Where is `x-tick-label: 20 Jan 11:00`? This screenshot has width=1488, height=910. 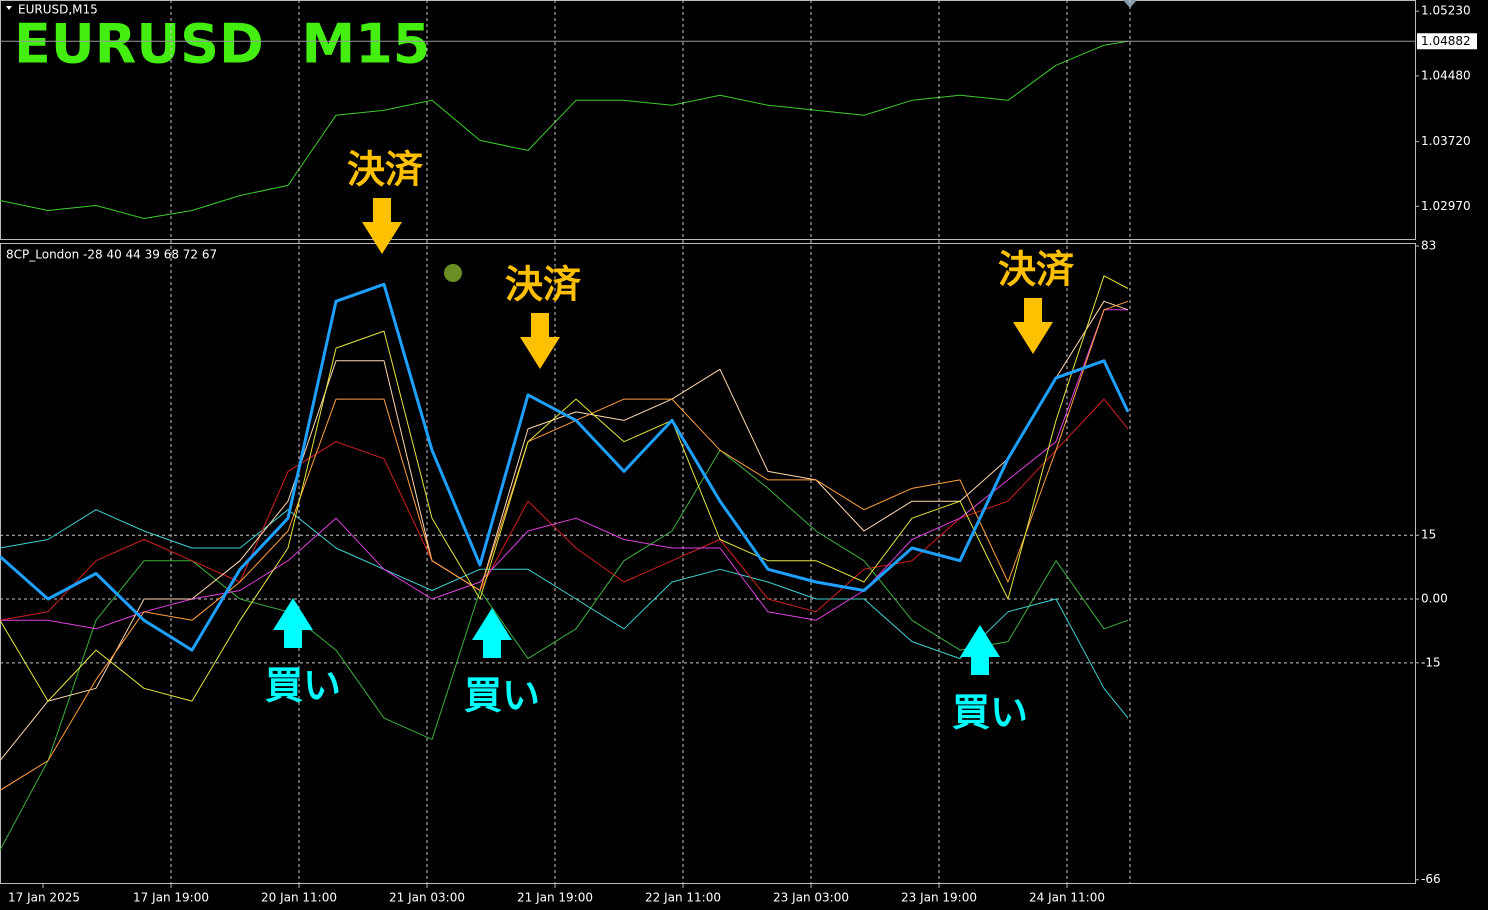 x-tick-label: 20 Jan 11:00 is located at coordinates (299, 898).